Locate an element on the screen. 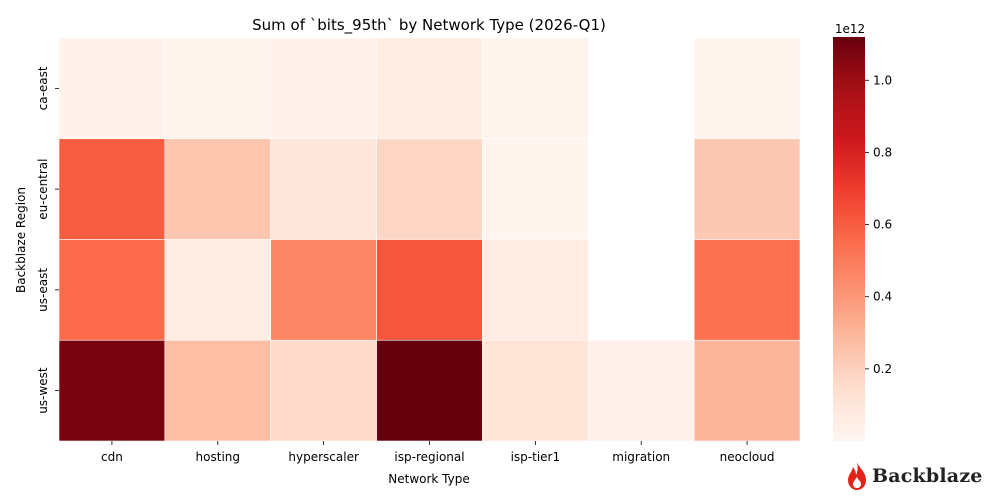 This screenshot has width=1000, height=500. colorbar: 0.2 0.4 0.6 0.8 1.0 is located at coordinates (862, 239).